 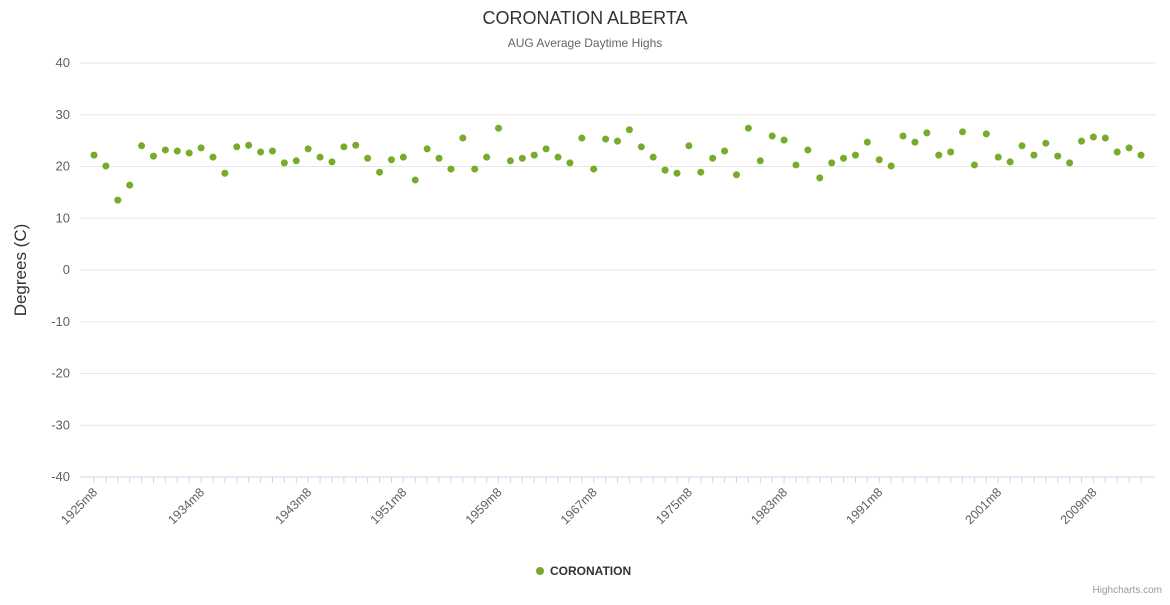 What do you see at coordinates (1127, 590) in the screenshot?
I see `credits-link: Highcharts.com` at bounding box center [1127, 590].